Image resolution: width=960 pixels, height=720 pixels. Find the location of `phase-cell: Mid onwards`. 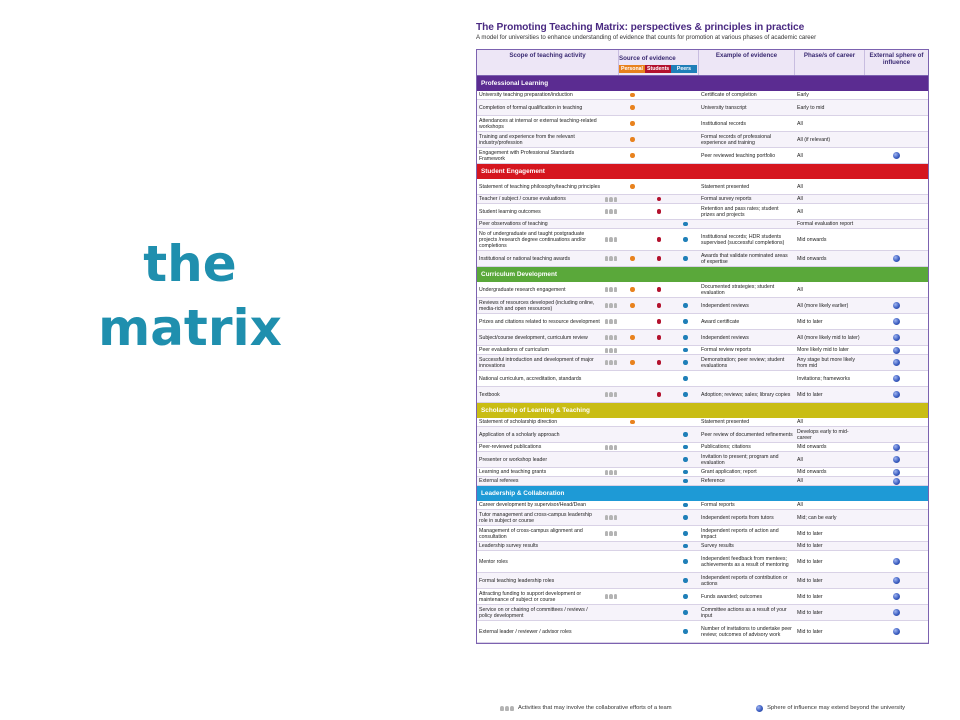

phase-cell: Mid onwards is located at coordinates (812, 447).